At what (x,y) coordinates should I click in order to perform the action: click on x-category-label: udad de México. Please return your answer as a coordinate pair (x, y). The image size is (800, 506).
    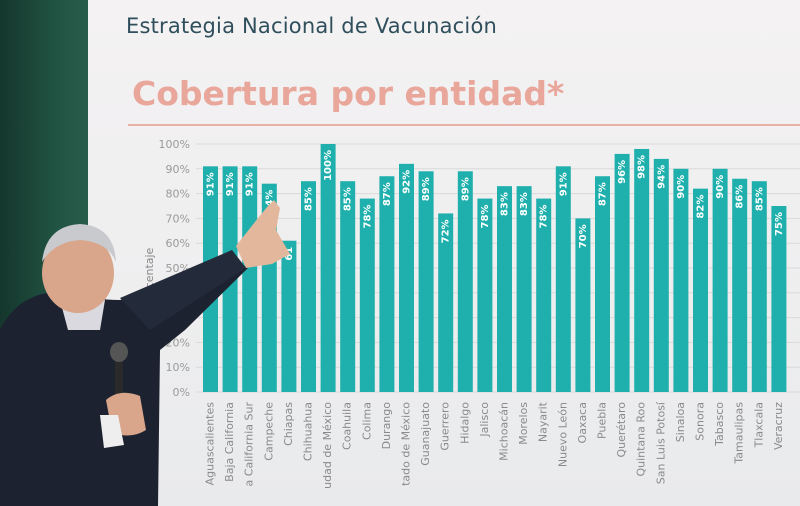
    Looking at the image, I should click on (327, 445).